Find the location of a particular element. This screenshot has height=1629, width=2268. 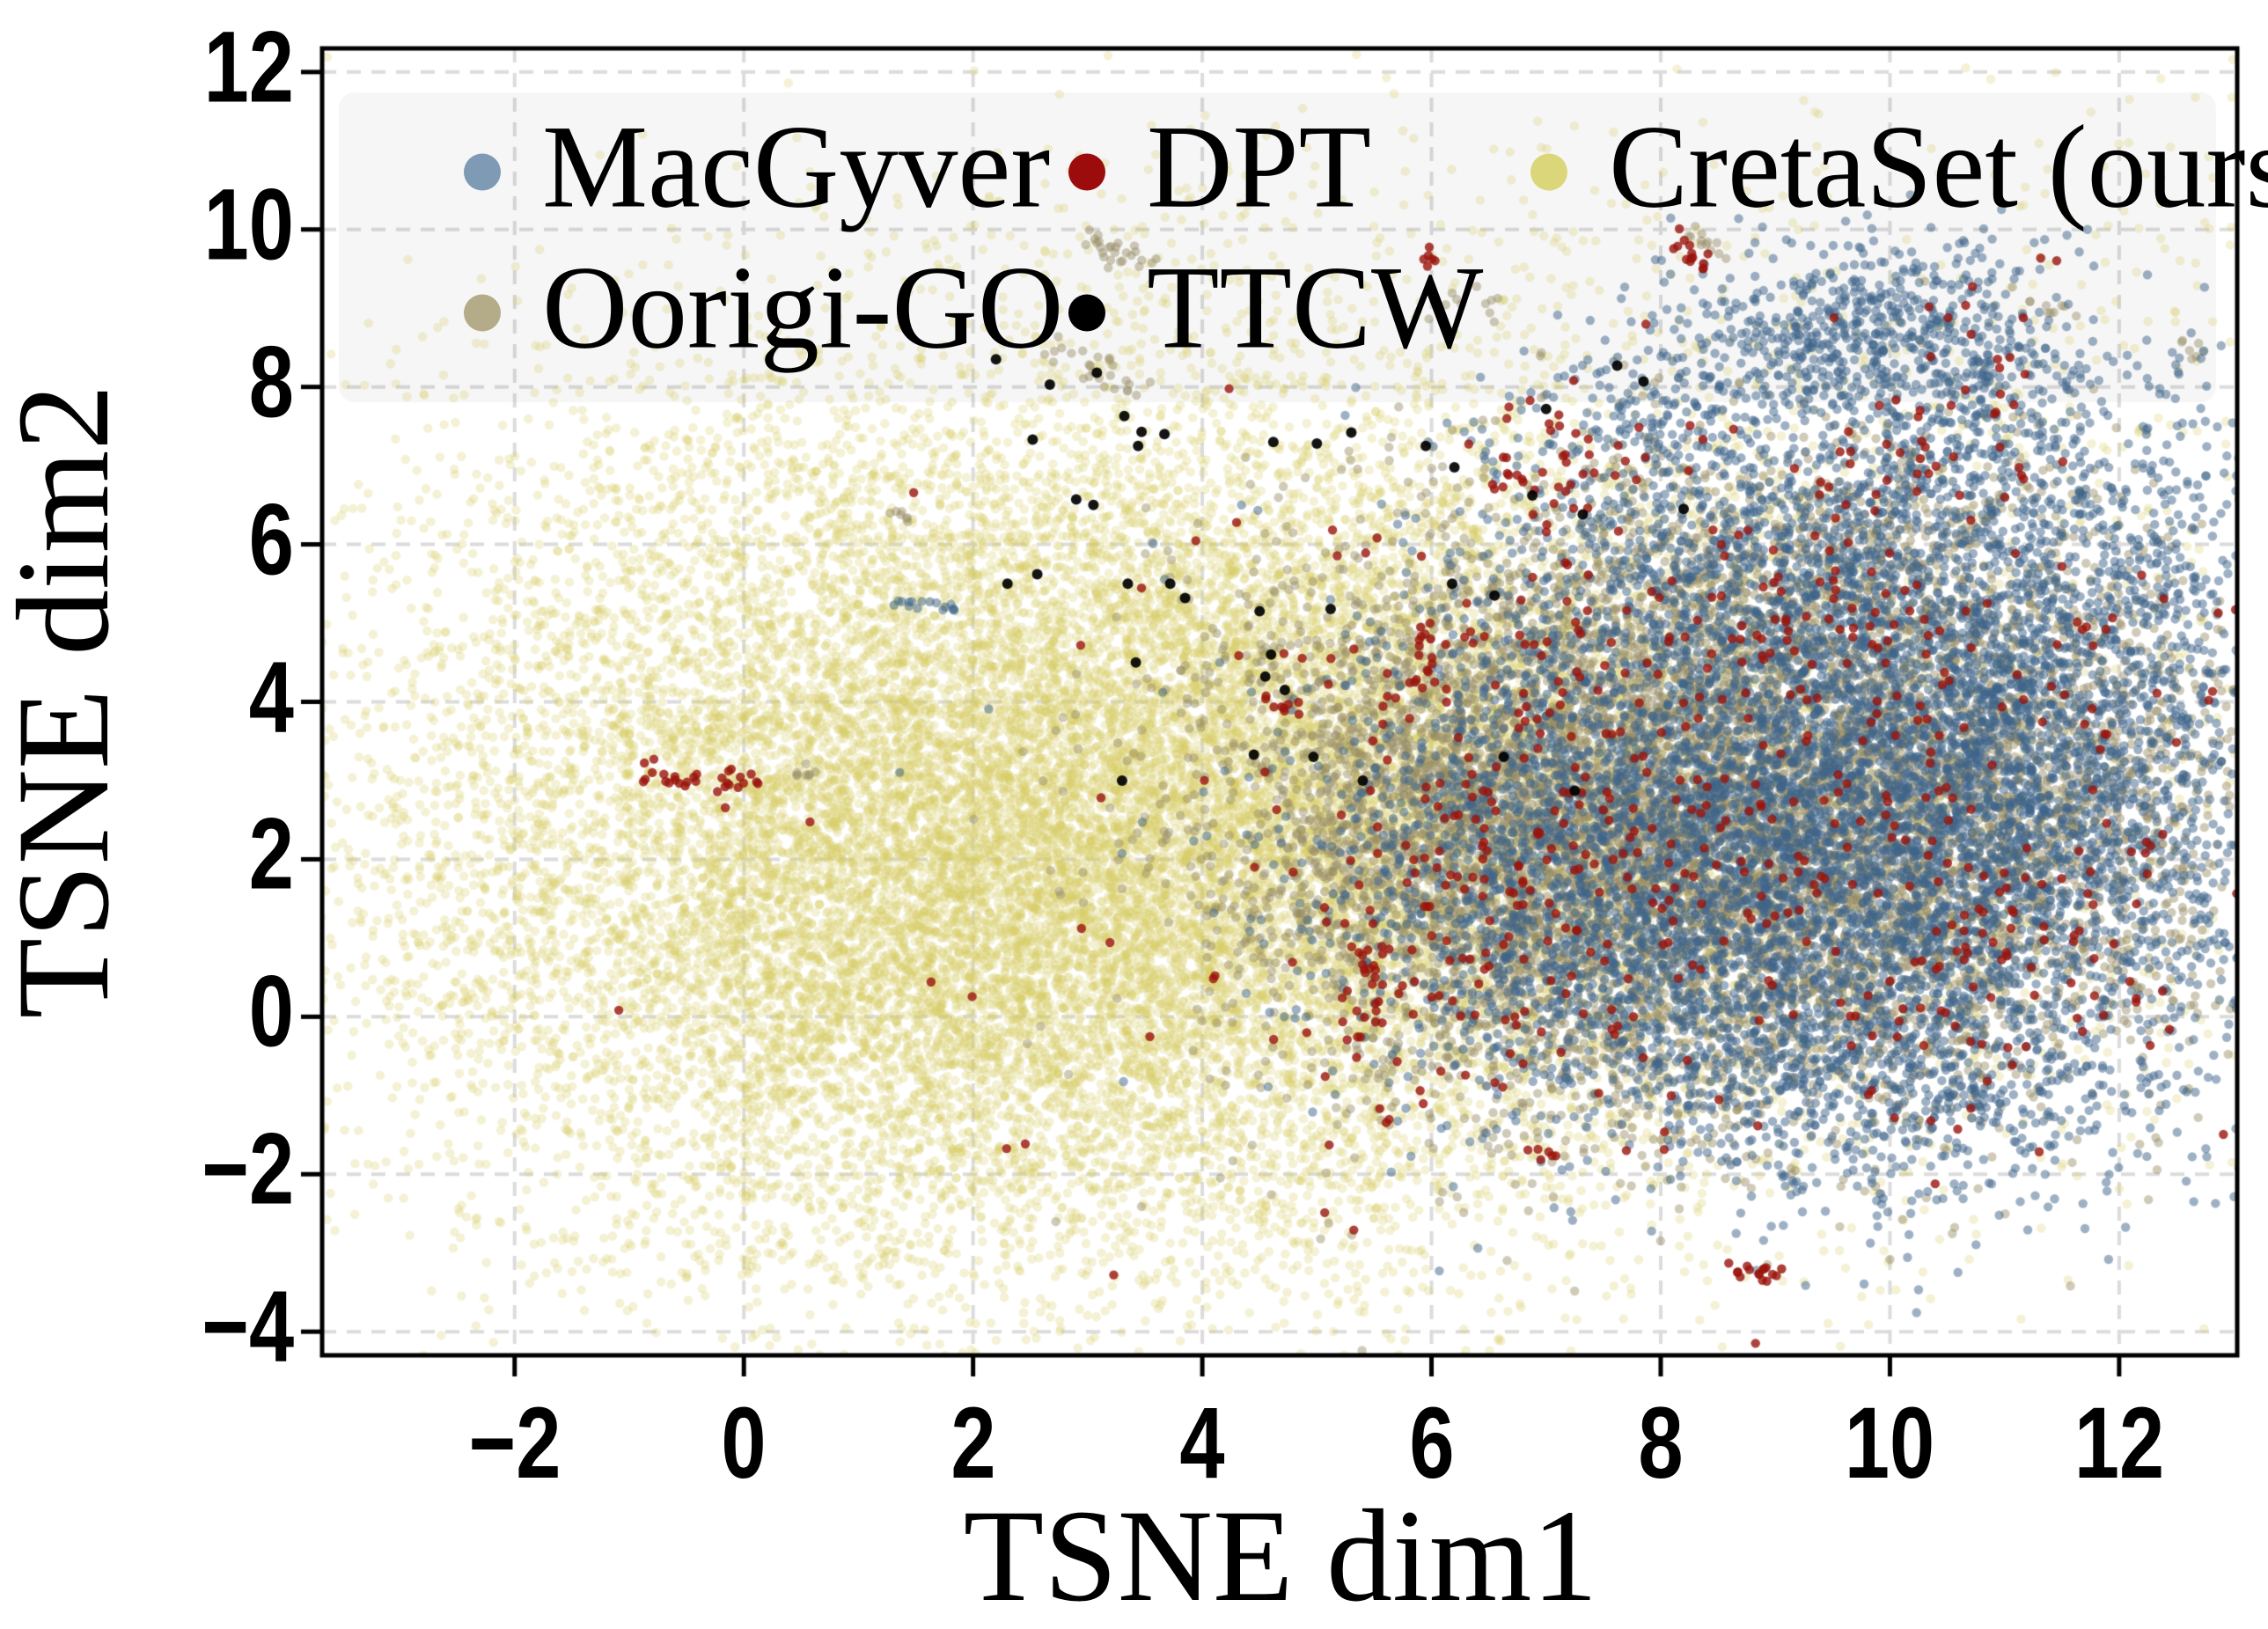

x-tick-label: −2 is located at coordinates (515, 1443).